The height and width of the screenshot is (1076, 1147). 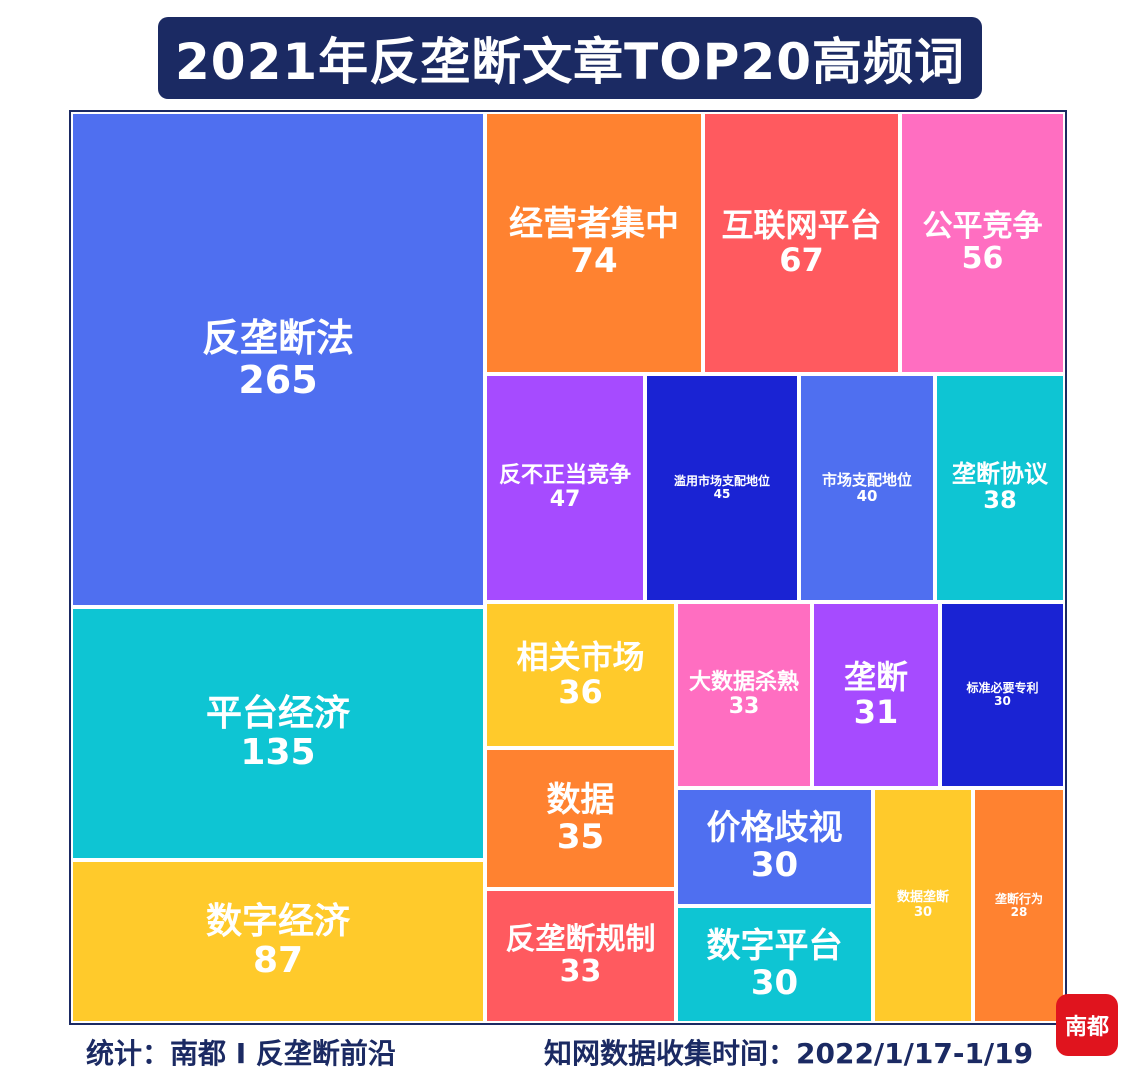 What do you see at coordinates (775, 828) in the screenshot?
I see `cell-label: 价格歧视` at bounding box center [775, 828].